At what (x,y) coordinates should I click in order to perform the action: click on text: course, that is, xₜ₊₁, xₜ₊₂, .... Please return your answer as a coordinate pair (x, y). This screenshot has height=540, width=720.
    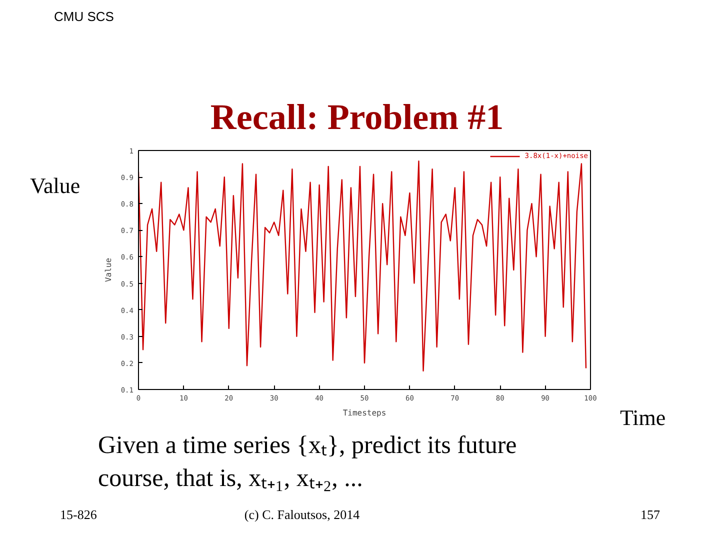
    Looking at the image, I should click on (230, 479).